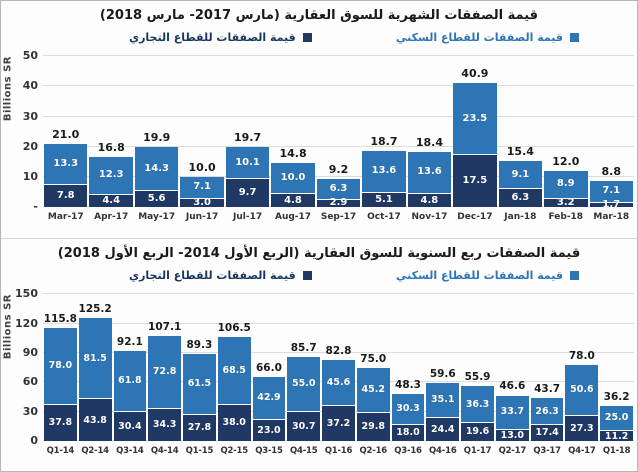 The height and width of the screenshot is (472, 638). What do you see at coordinates (547, 411) in the screenshot?
I see `segment-value-label: 26.3` at bounding box center [547, 411].